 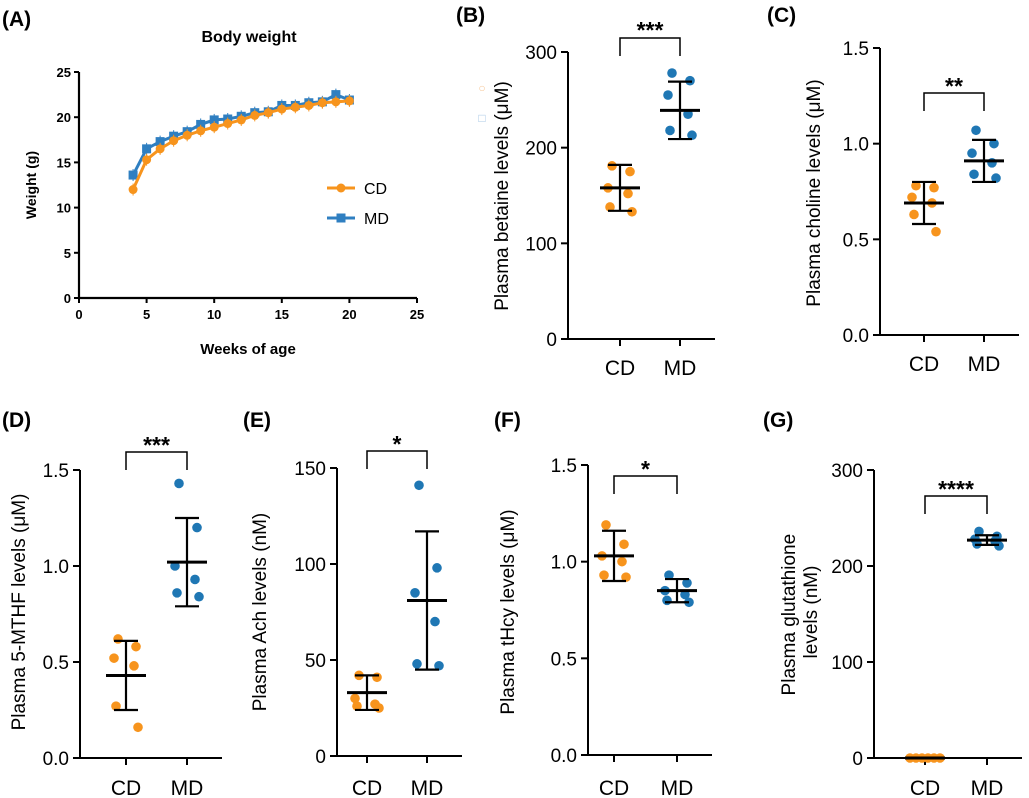 I want to click on y-tick-label-e: 50, so click(x=315, y=661).